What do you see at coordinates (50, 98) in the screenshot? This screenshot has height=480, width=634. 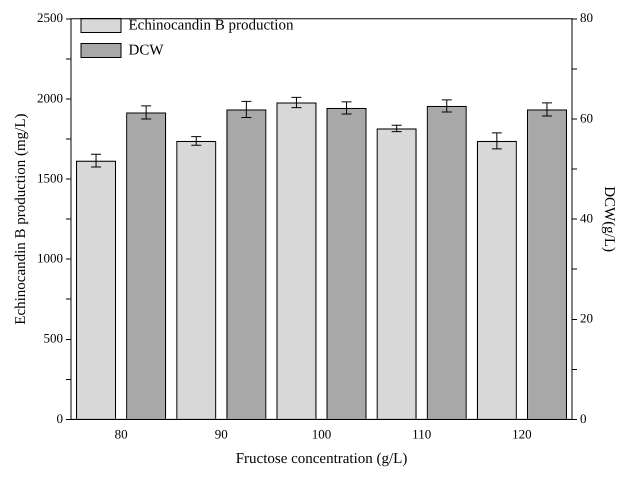 I see `y-tick-label: 2000` at bounding box center [50, 98].